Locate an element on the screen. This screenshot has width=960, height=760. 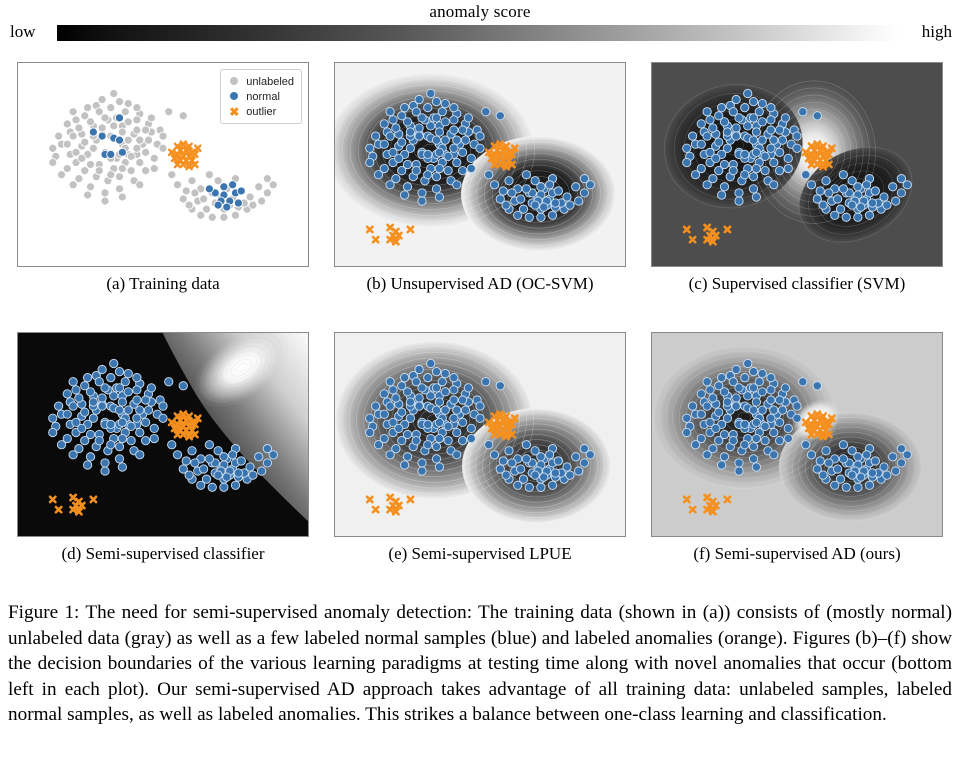
panel-d-caption: (d) Semi-supervised classifier is located at coordinates (163, 553).